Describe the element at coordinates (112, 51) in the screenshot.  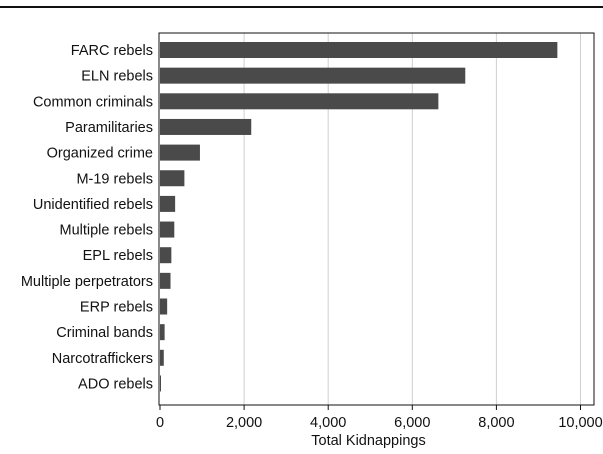
I see `category-label: FARC rebels` at that location.